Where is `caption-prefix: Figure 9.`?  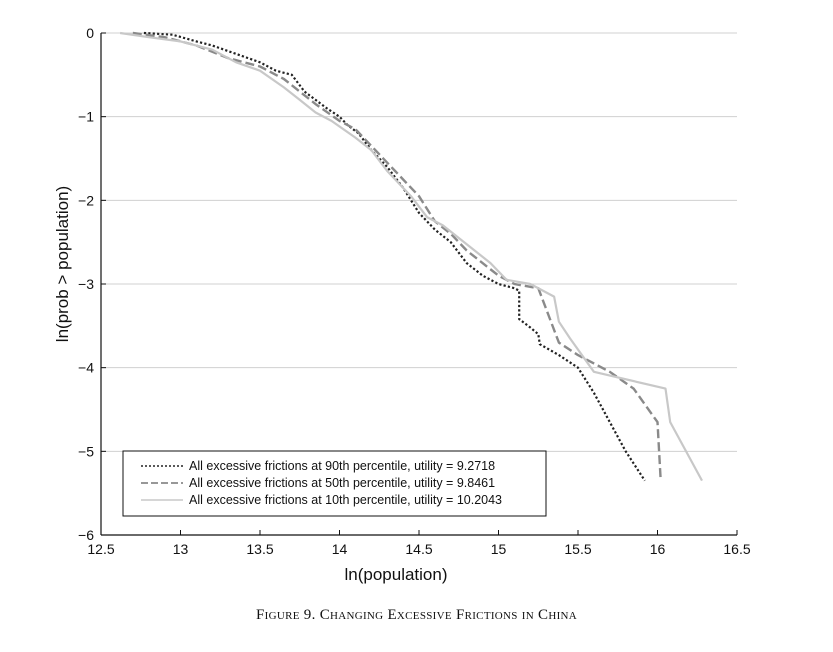 caption-prefix: Figure 9. is located at coordinates (287, 615).